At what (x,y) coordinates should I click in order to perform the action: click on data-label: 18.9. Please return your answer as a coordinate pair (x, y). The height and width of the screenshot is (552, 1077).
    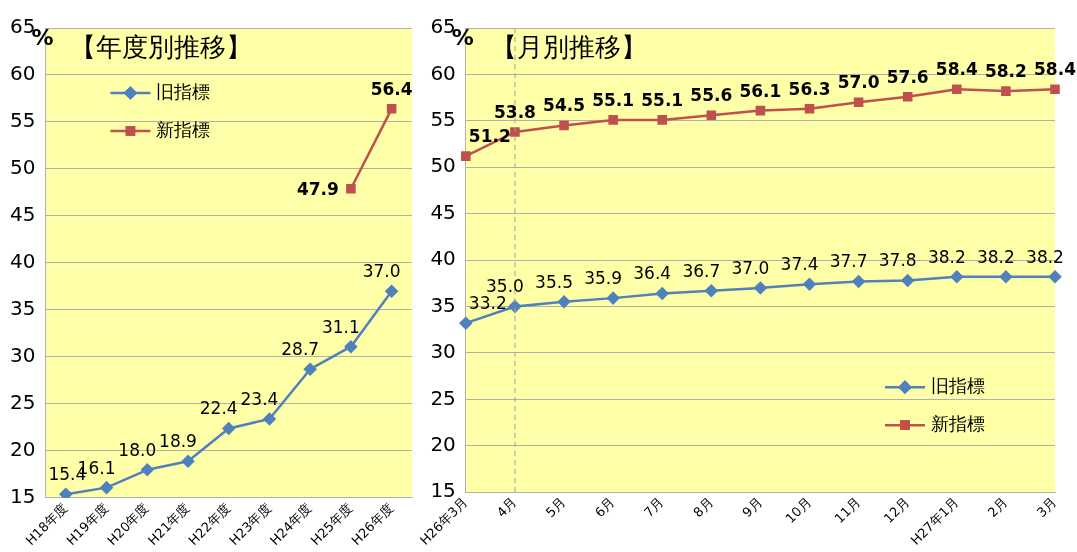
    Looking at the image, I should click on (178, 441).